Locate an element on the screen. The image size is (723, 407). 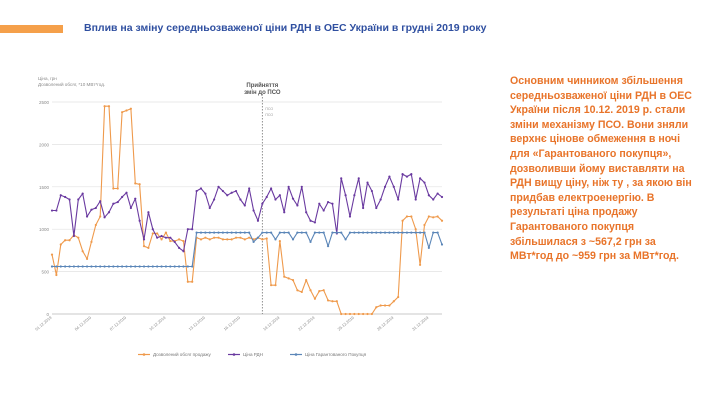
y-tick-label: 500 is located at coordinates (45, 272).